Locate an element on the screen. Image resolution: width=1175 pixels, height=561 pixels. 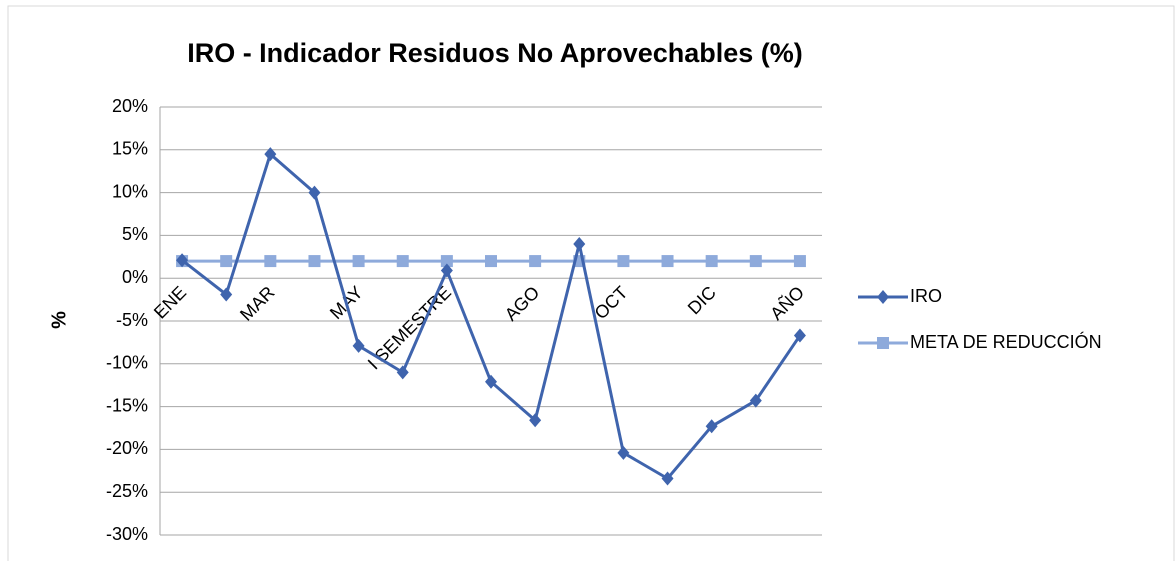
y-axis-label: % is located at coordinates (59, 320).